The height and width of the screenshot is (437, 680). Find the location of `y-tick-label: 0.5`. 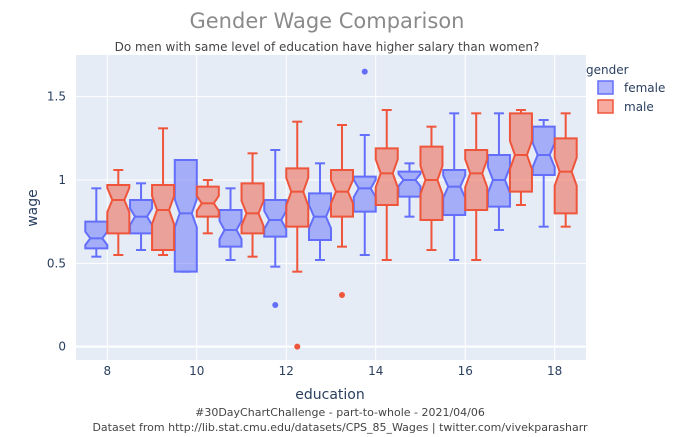

y-tick-label: 0.5 is located at coordinates (56, 263).